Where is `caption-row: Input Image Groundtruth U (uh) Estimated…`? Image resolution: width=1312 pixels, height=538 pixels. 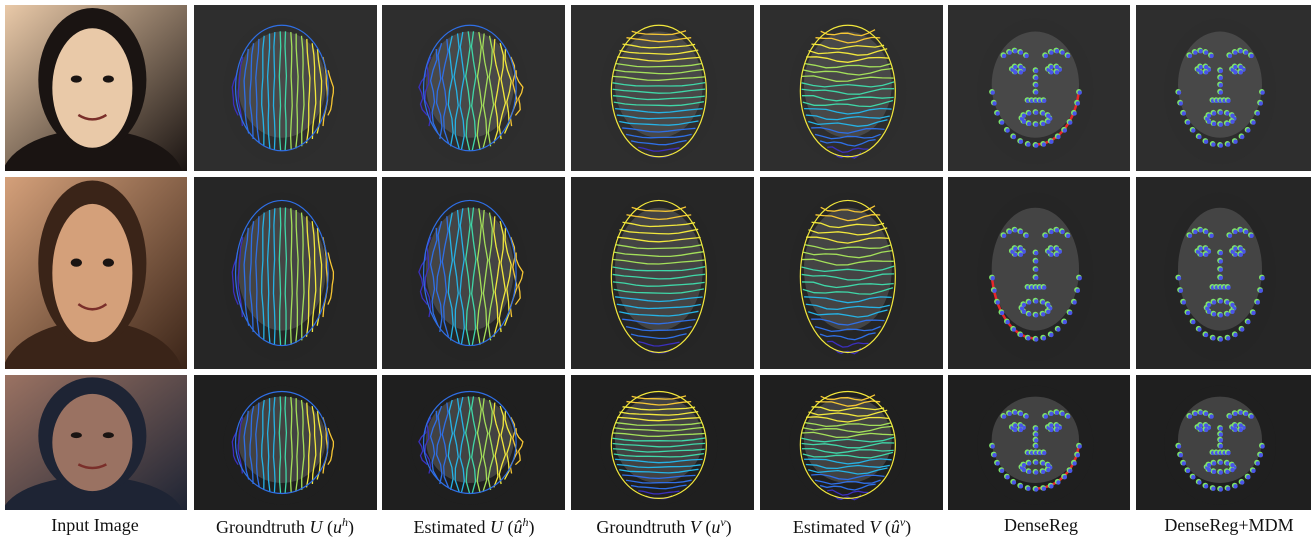
caption-row: Input Image Groundtruth U (uh) Estimated… is located at coordinates (656, 521).